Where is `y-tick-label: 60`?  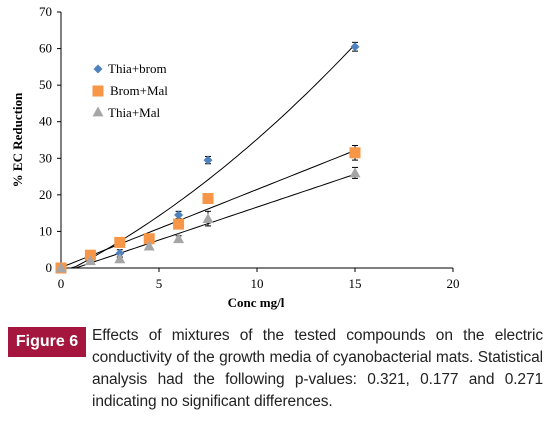
y-tick-label: 60 is located at coordinates (45, 48).